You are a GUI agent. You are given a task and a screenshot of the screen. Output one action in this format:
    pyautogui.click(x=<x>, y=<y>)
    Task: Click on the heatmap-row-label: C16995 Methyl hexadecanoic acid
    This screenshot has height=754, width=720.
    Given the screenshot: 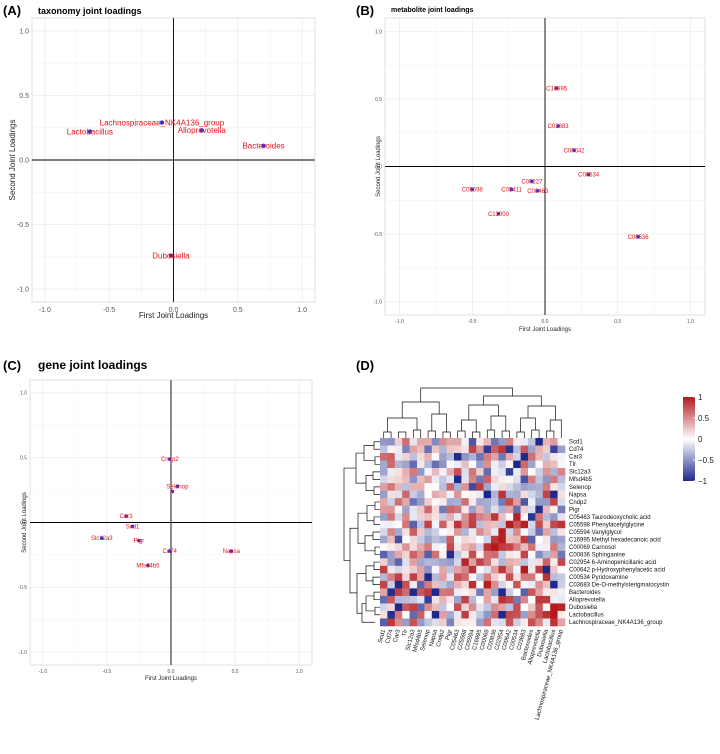 What is the action you would take?
    pyautogui.click(x=615, y=540)
    